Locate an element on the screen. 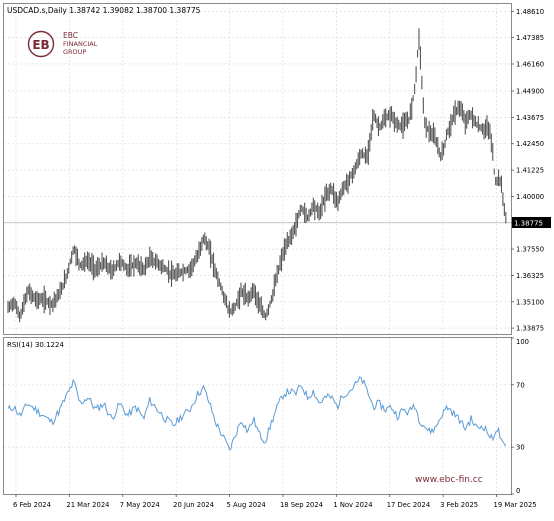 Image resolution: width=554 pixels, height=521 pixels. rsi-series is located at coordinates (257, 413).